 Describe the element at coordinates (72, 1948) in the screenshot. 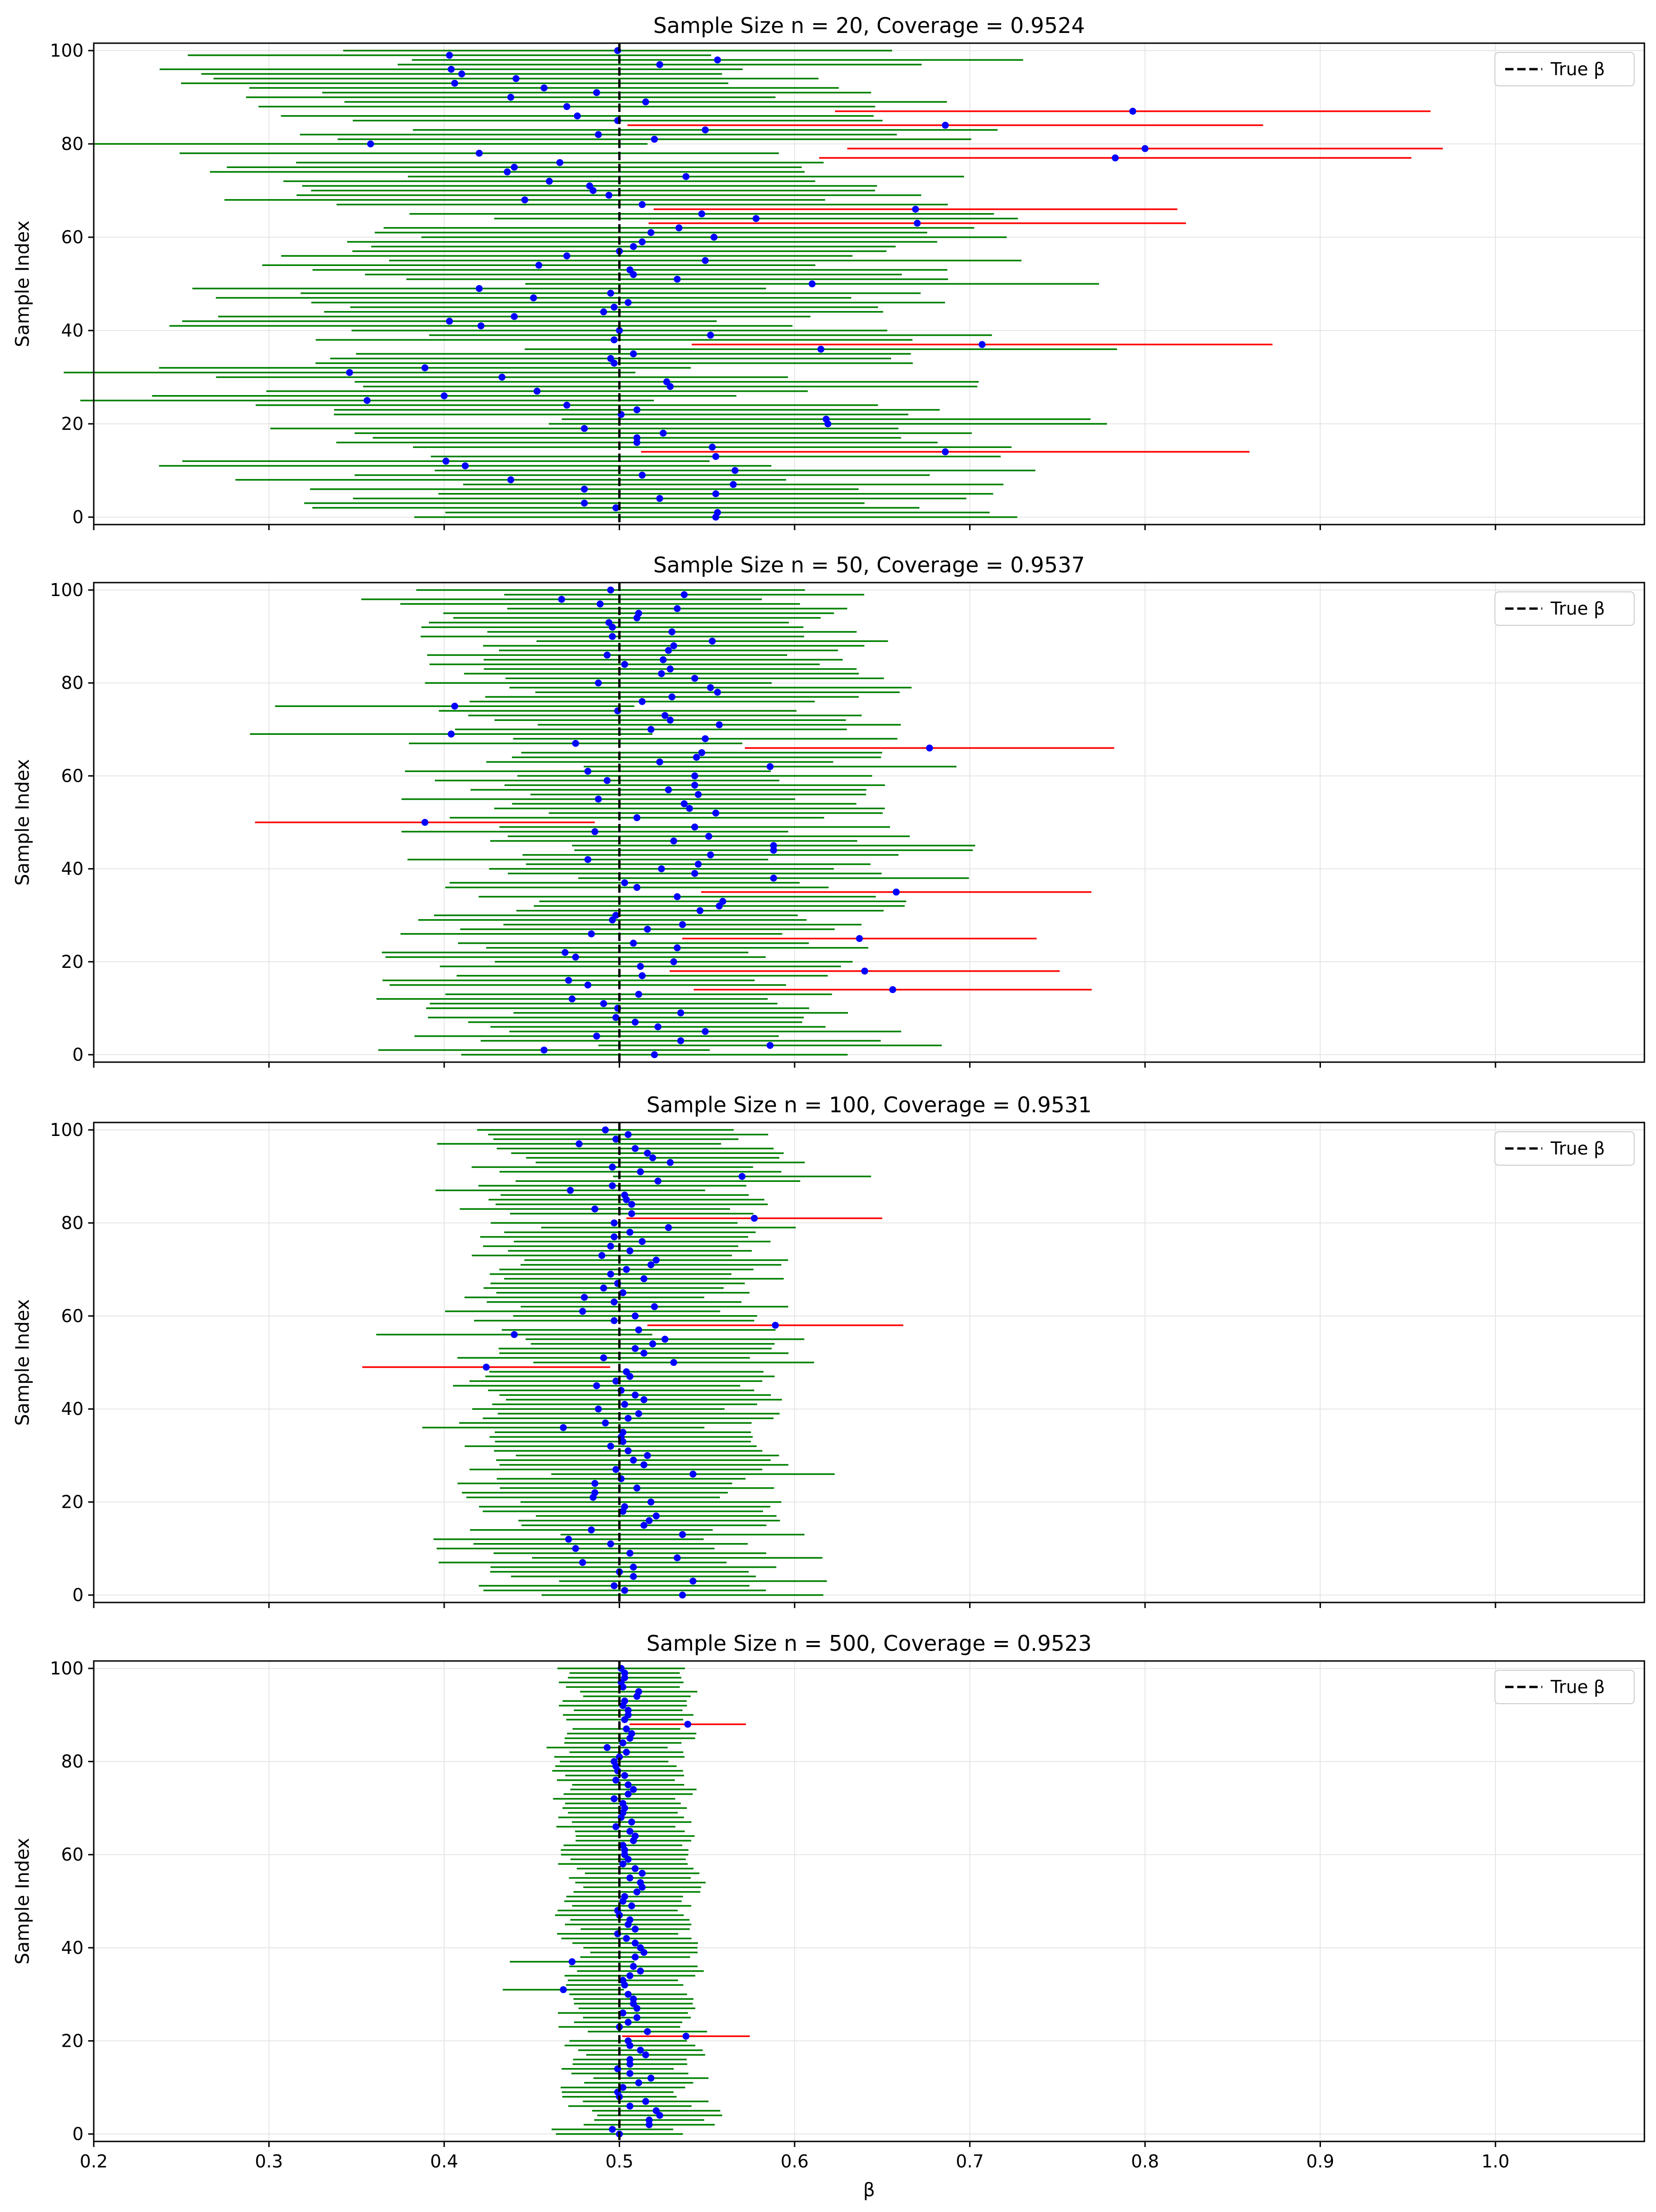

I see `panel4-y-tick-label: 40` at that location.